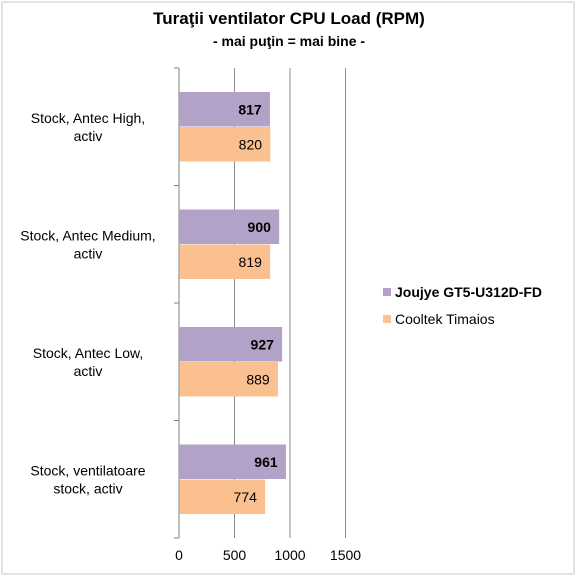 The height and width of the screenshot is (578, 578). I want to click on category-label-line: Stock, ventilatoare, so click(87, 470).